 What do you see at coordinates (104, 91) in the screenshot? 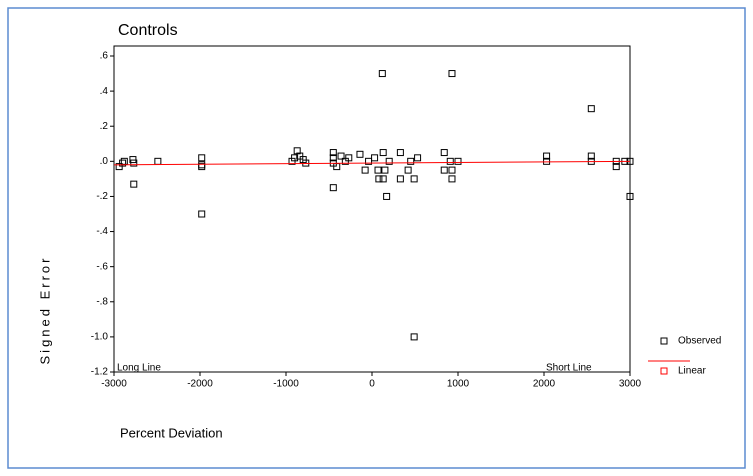
I see `y-tick-label: .4` at bounding box center [104, 91].